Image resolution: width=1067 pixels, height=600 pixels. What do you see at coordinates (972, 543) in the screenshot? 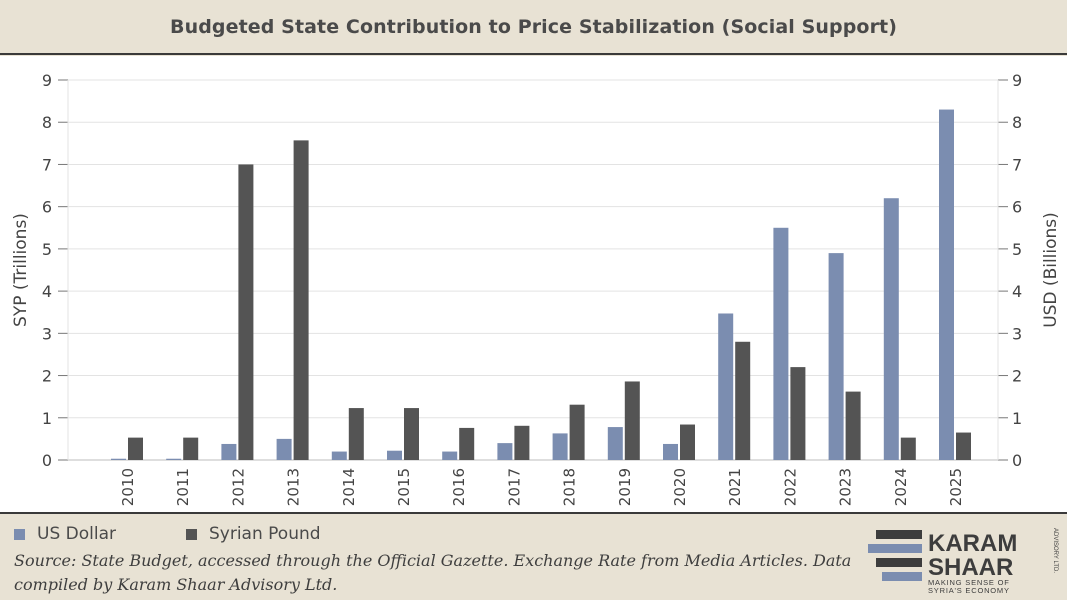
I see `logo-line1: KARAM` at bounding box center [972, 543].